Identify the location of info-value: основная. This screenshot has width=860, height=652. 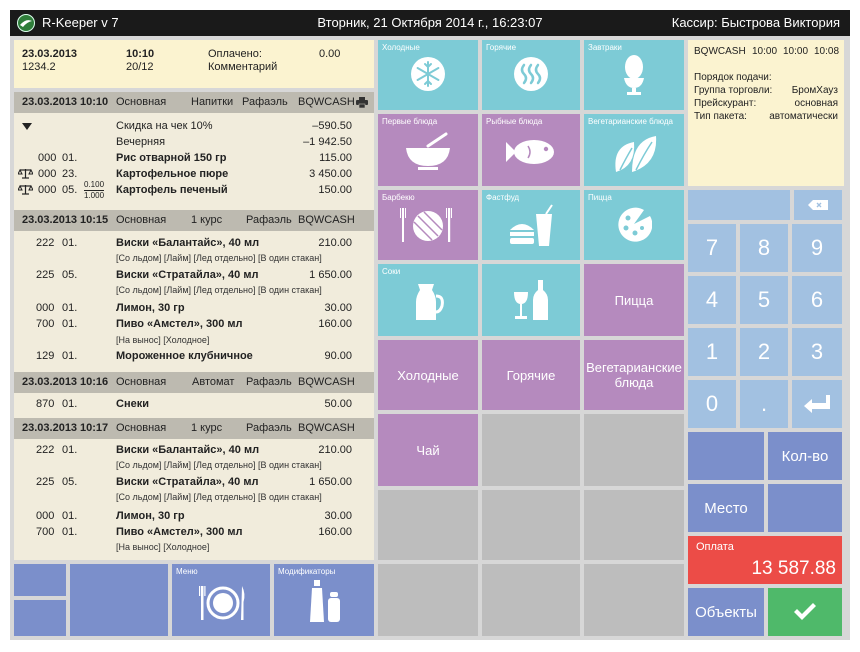
(816, 103).